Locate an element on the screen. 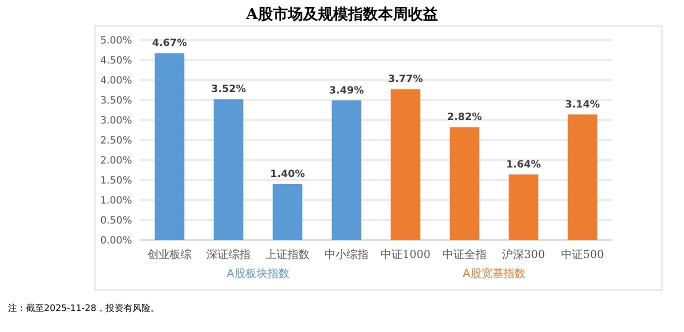  x-tick-label: 中证500 is located at coordinates (582, 254).